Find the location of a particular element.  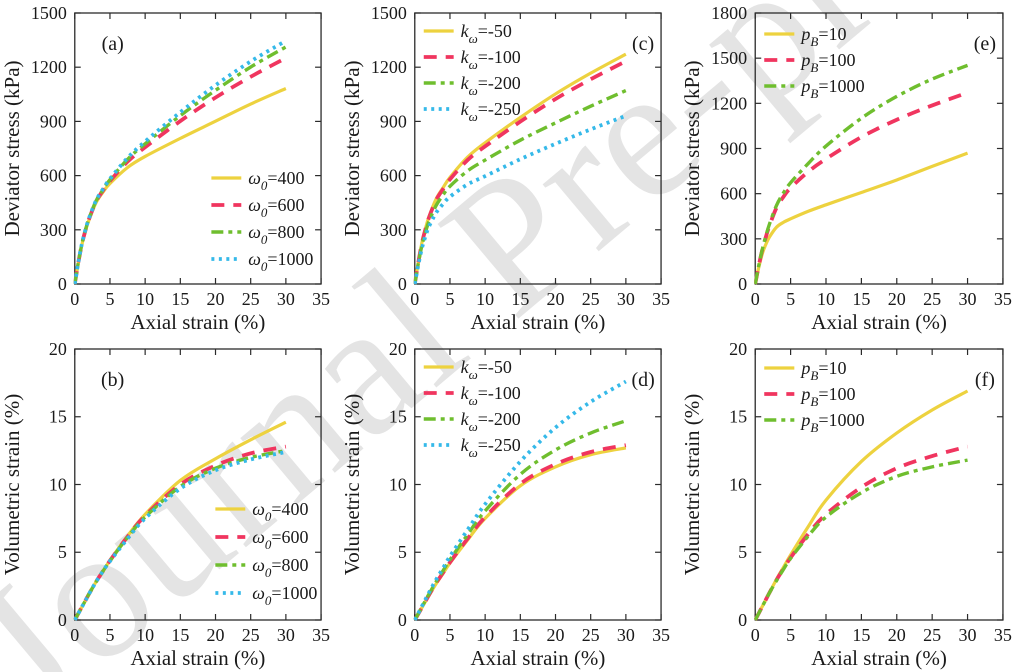

series-ω0=800 is located at coordinates (180, 165).